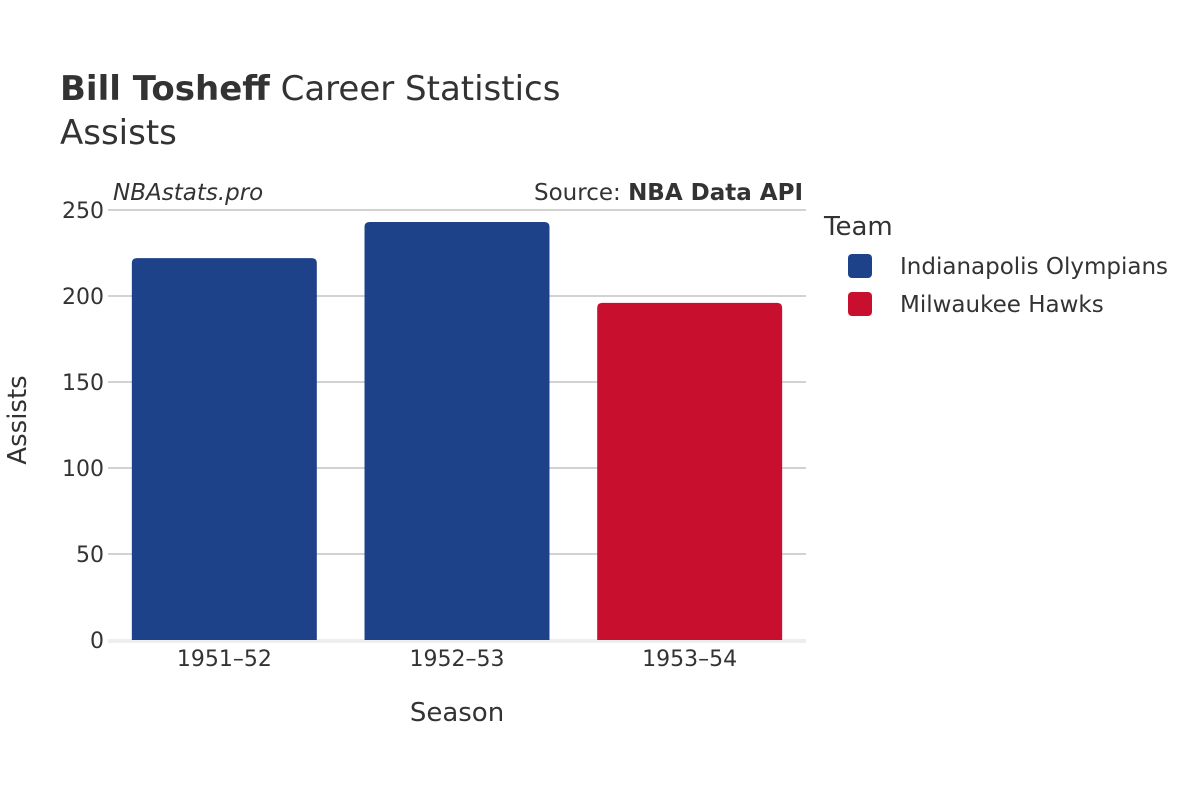  Describe the element at coordinates (83, 426) in the screenshot. I see `y-ticks: 0 50 100 150 200 250` at that location.